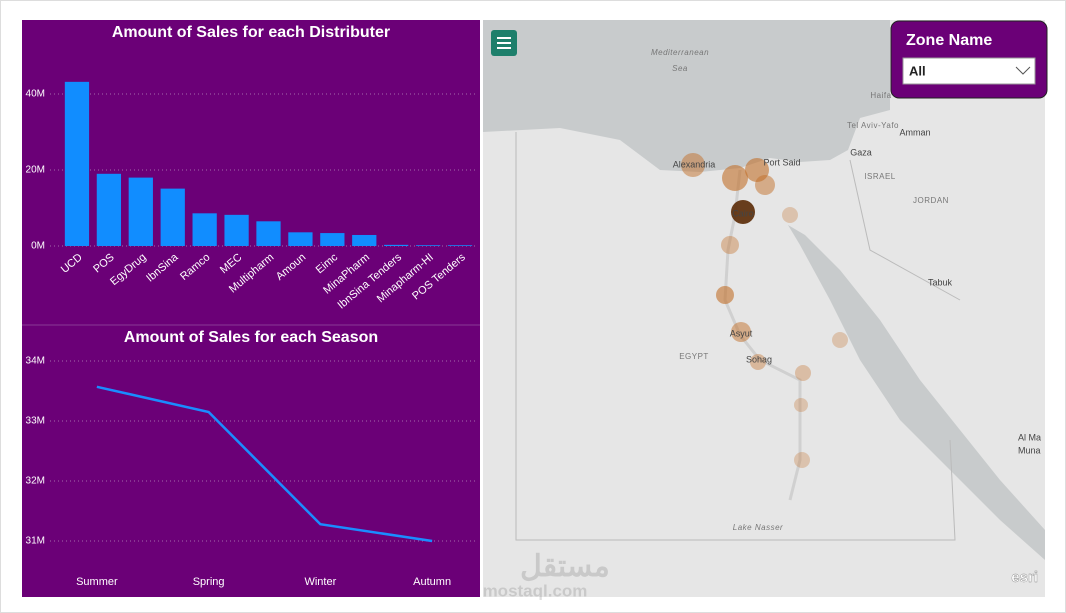  What do you see at coordinates (1023, 70) in the screenshot?
I see `dropdown-arrow` at bounding box center [1023, 70].